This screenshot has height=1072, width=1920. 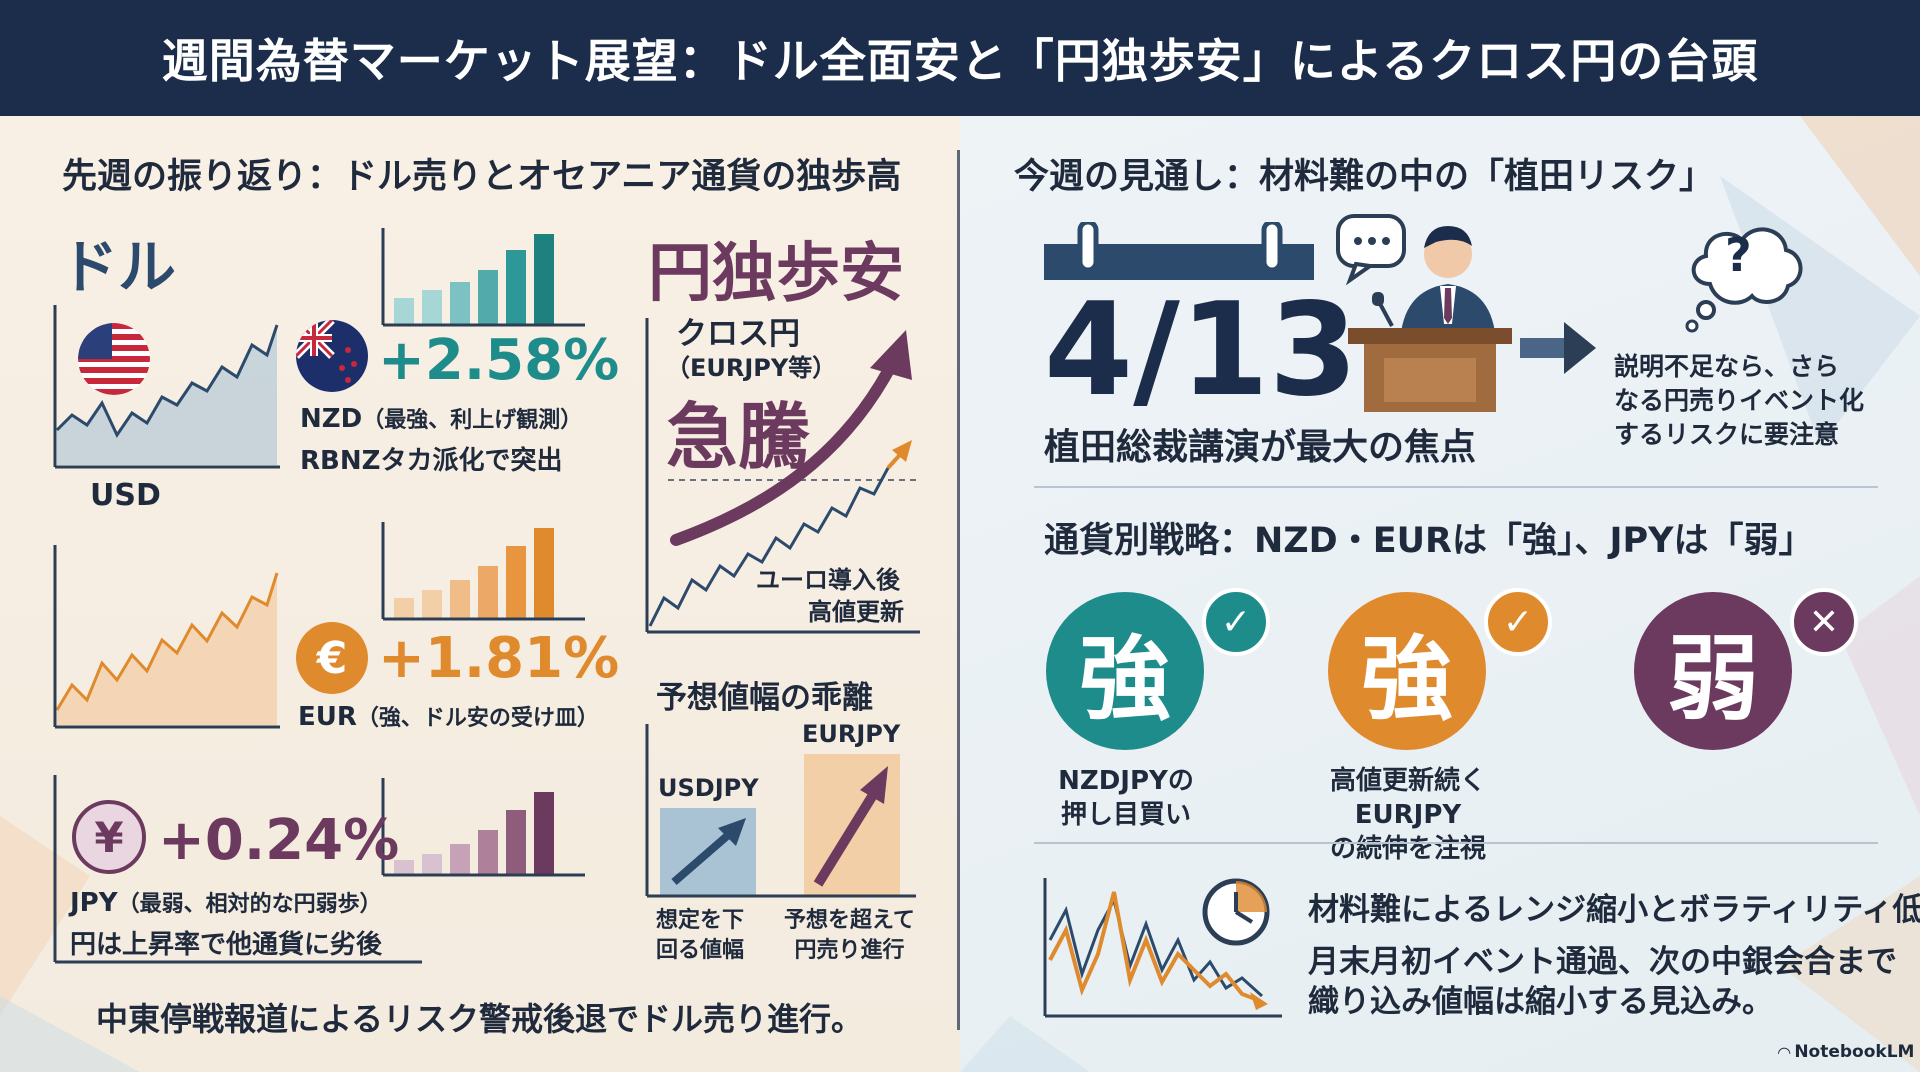 What do you see at coordinates (482, 177) in the screenshot?
I see `left-section-title: 先週の振り返り：ドル売りとオセアニア通貨の独歩高` at bounding box center [482, 177].